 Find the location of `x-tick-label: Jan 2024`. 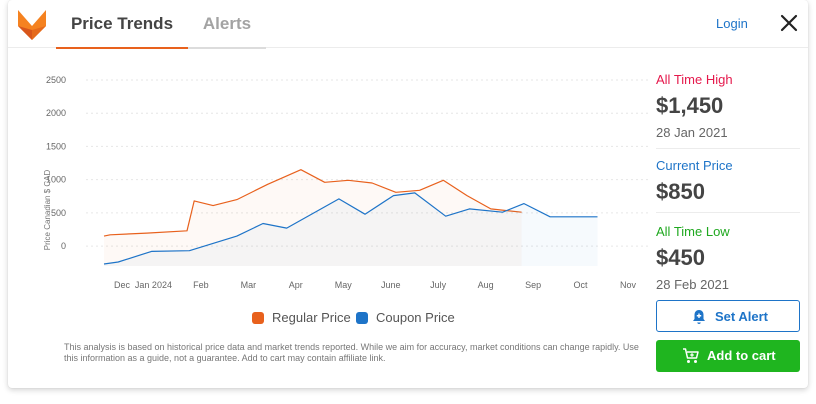

x-tick-label: Jan 2024 is located at coordinates (153, 285).